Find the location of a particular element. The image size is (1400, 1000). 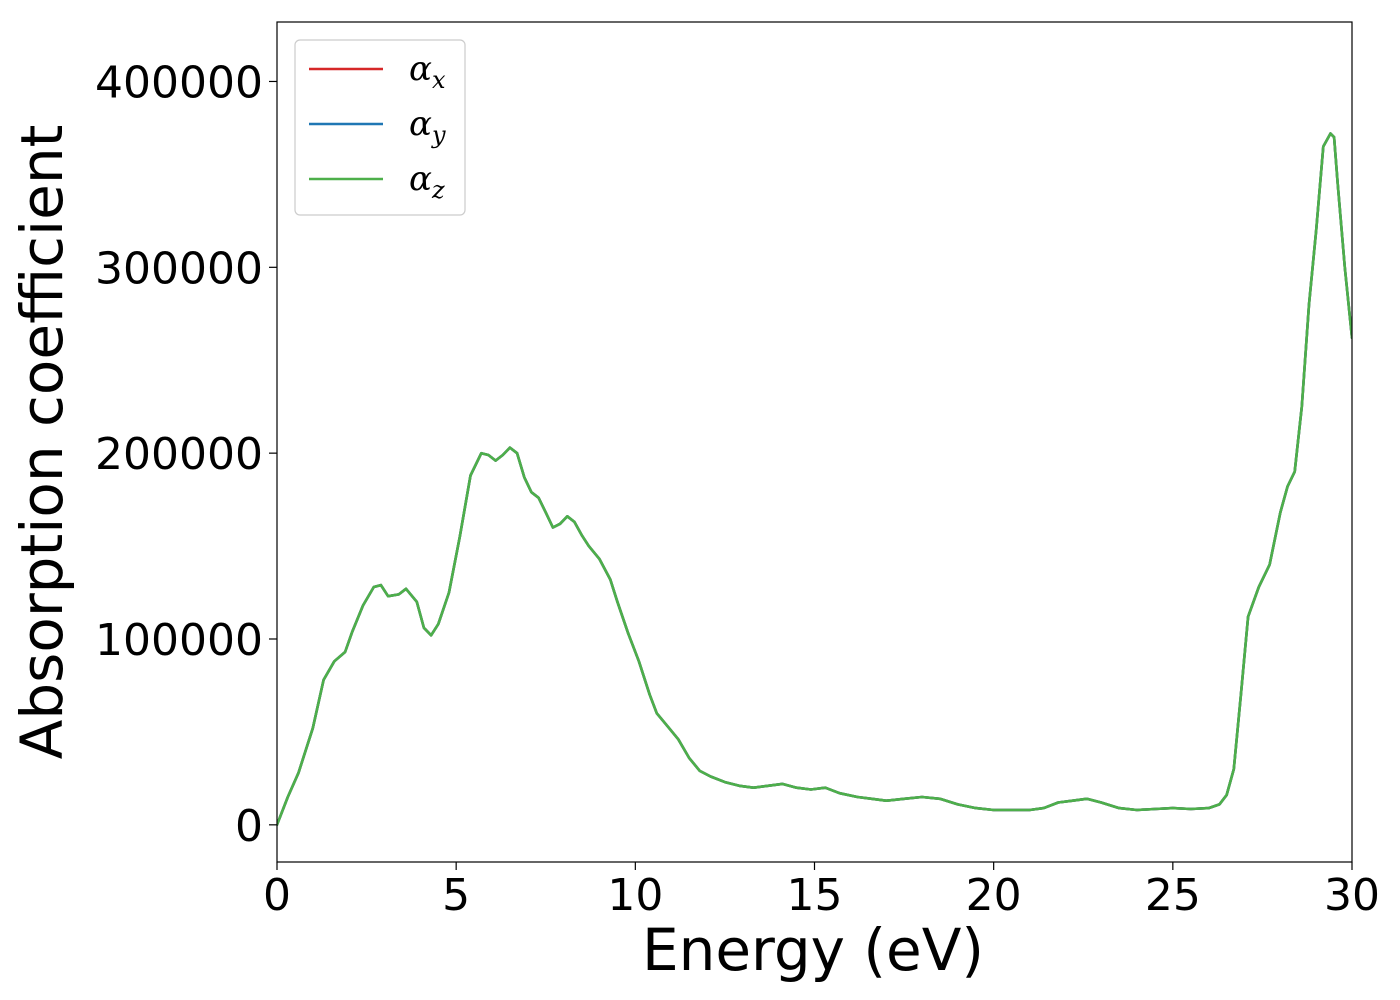

legend-box is located at coordinates (380, 127).